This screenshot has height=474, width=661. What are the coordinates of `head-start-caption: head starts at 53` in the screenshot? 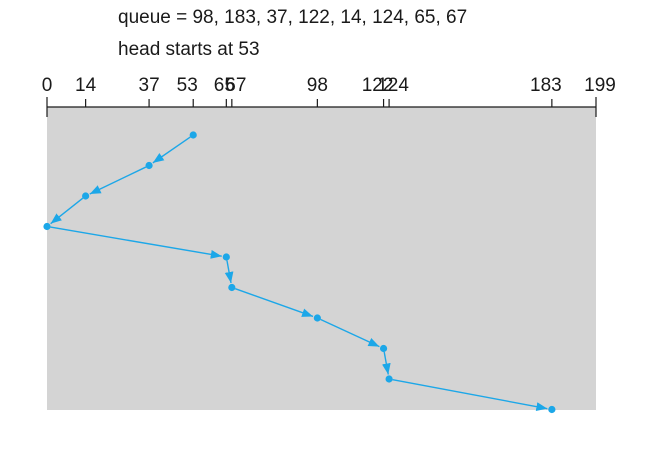 It's located at (189, 49).